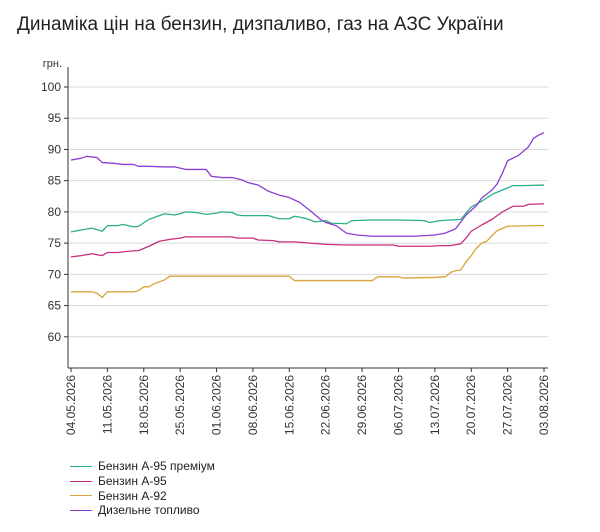 The height and width of the screenshot is (532, 600). What do you see at coordinates (180, 405) in the screenshot?
I see `x-tick-label: 25.05.2026` at bounding box center [180, 405].